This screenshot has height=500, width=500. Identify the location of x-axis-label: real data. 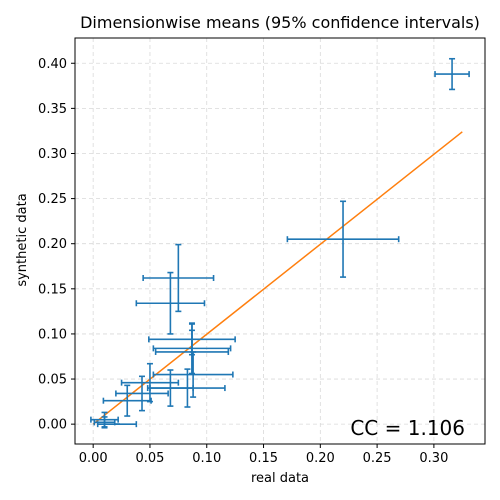
(280, 478).